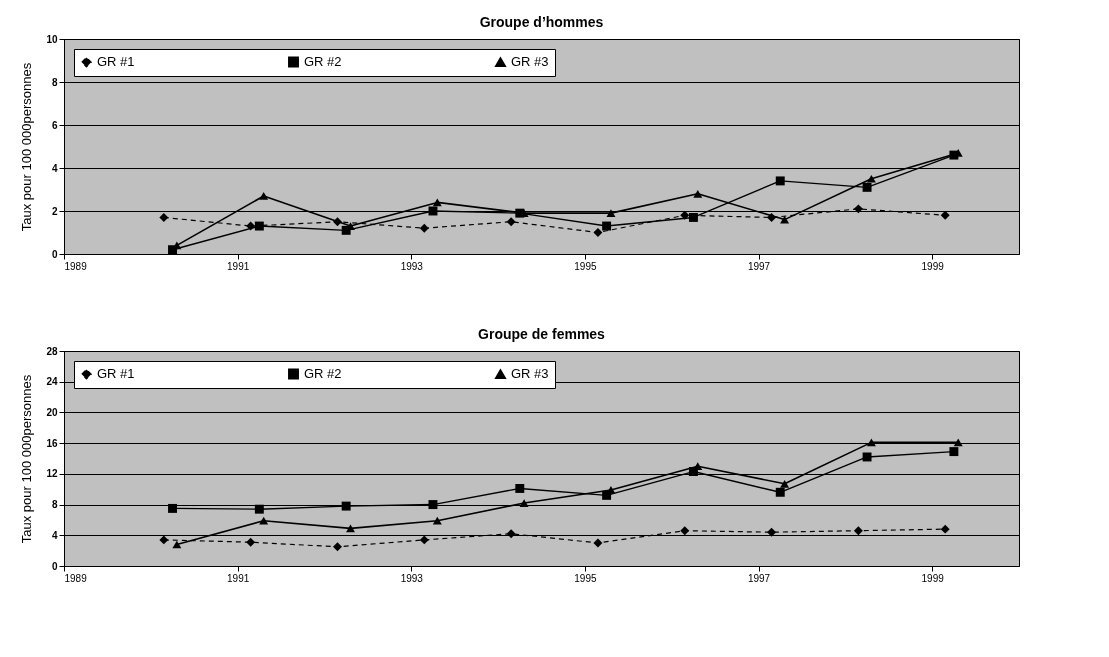 Image resolution: width=1109 pixels, height=657 pixels. I want to click on y-tick-label: 12, so click(52, 474).